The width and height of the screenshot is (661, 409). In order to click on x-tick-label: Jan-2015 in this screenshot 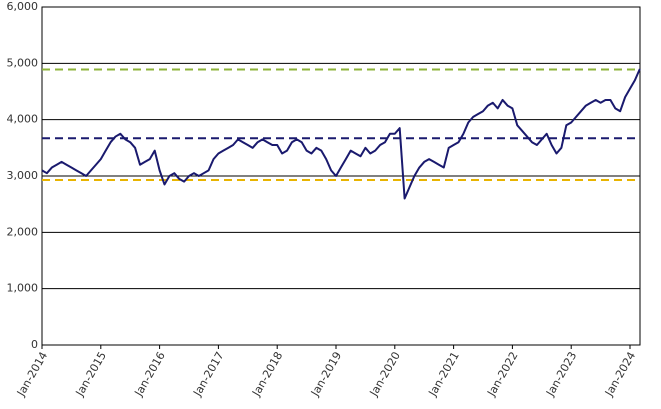, I will do `click(91, 375)`.